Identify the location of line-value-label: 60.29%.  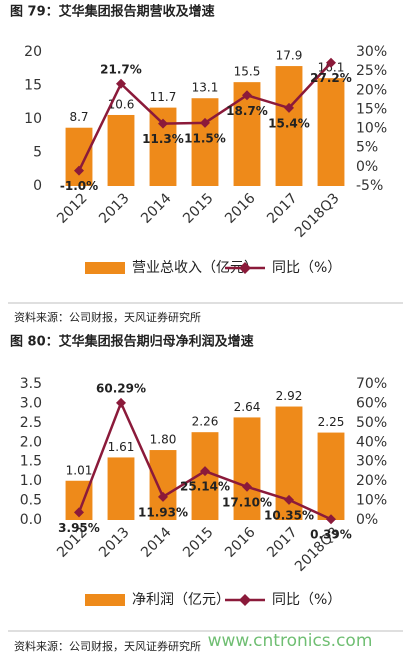
(121, 388).